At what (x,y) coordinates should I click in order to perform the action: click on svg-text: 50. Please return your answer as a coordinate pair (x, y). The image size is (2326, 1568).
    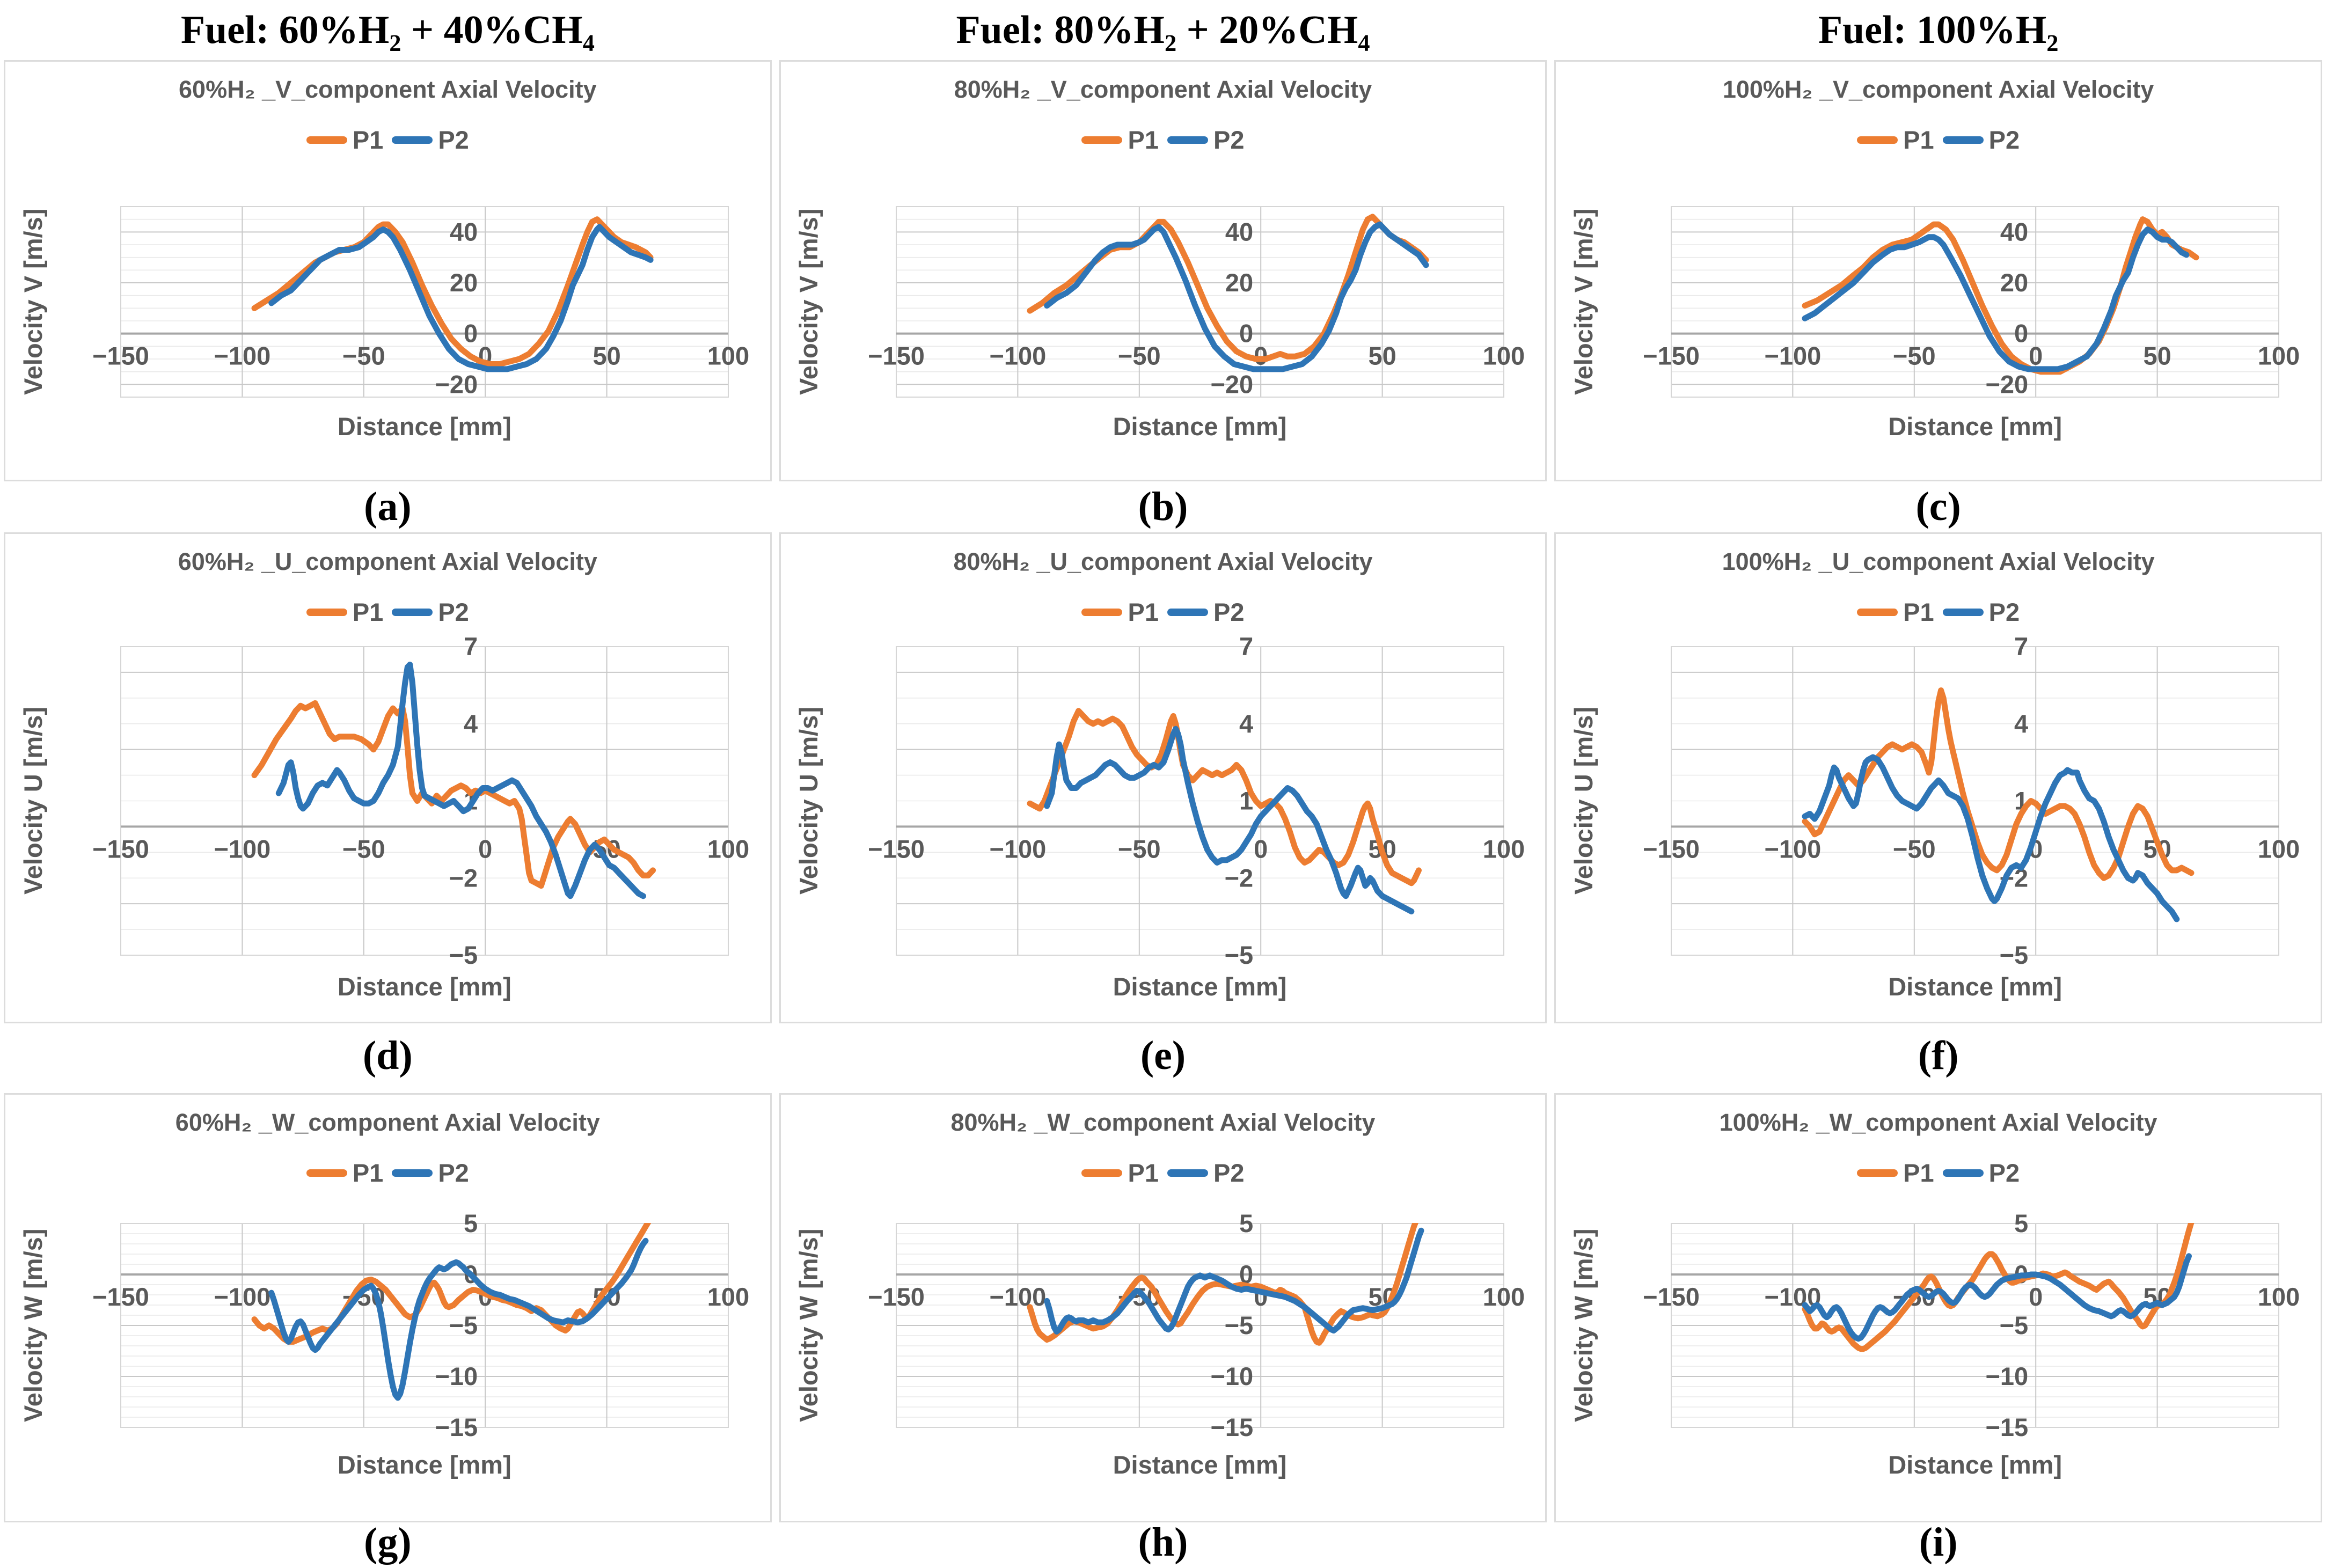
    Looking at the image, I should click on (2157, 356).